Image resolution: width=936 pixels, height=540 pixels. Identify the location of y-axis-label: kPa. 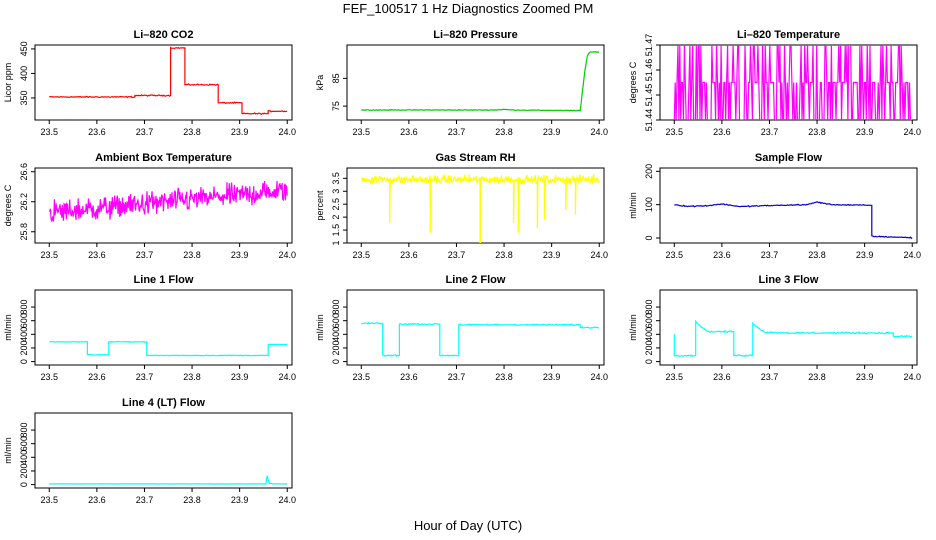
(320, 83).